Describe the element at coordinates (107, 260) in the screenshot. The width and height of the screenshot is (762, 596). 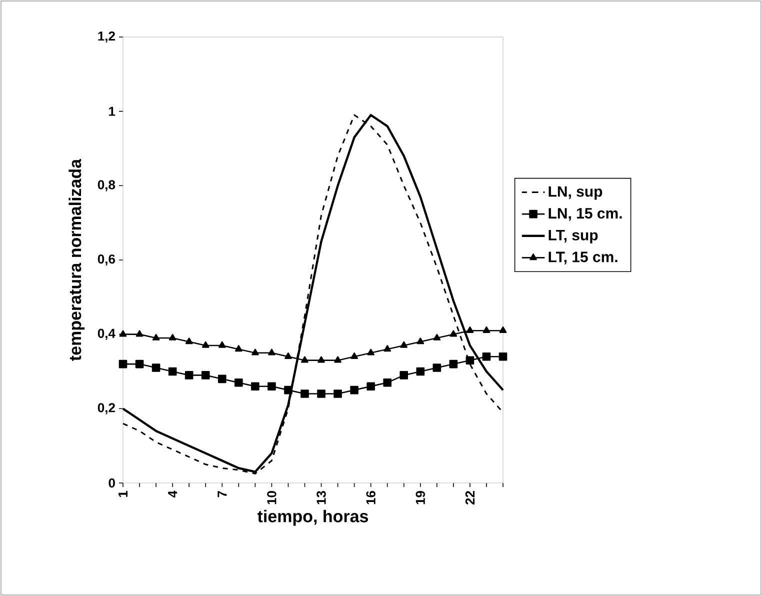
I see `y-tick-label: 0,6` at that location.